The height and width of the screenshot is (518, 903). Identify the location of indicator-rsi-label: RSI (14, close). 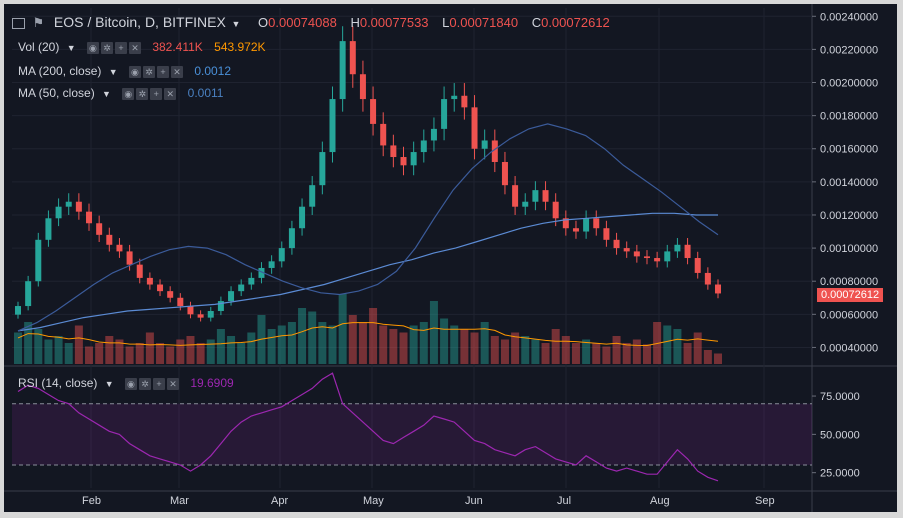
(58, 383).